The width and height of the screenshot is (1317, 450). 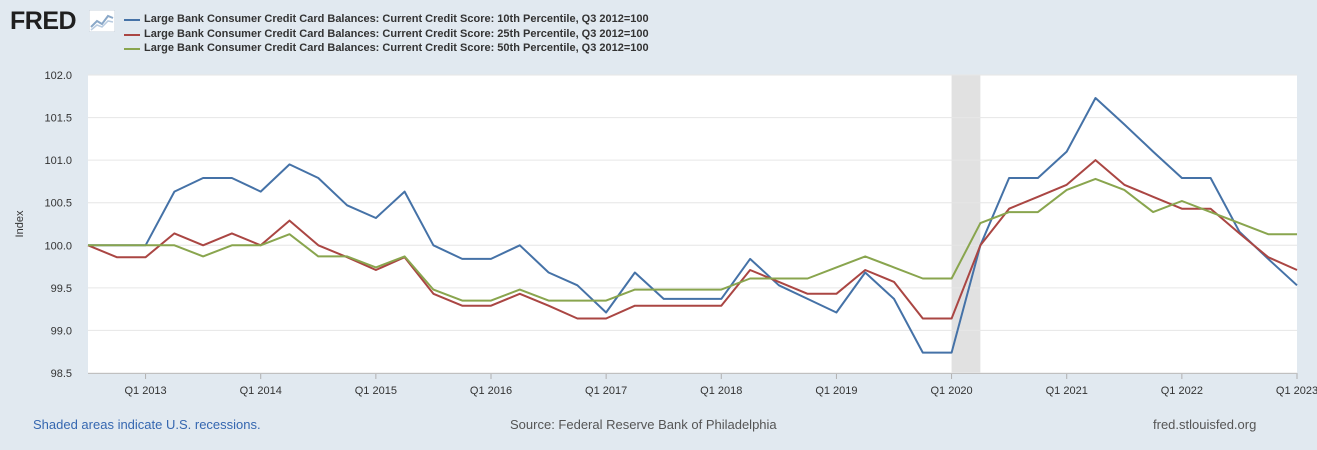 I want to click on y-tick-label: 100.5, so click(x=58, y=204).